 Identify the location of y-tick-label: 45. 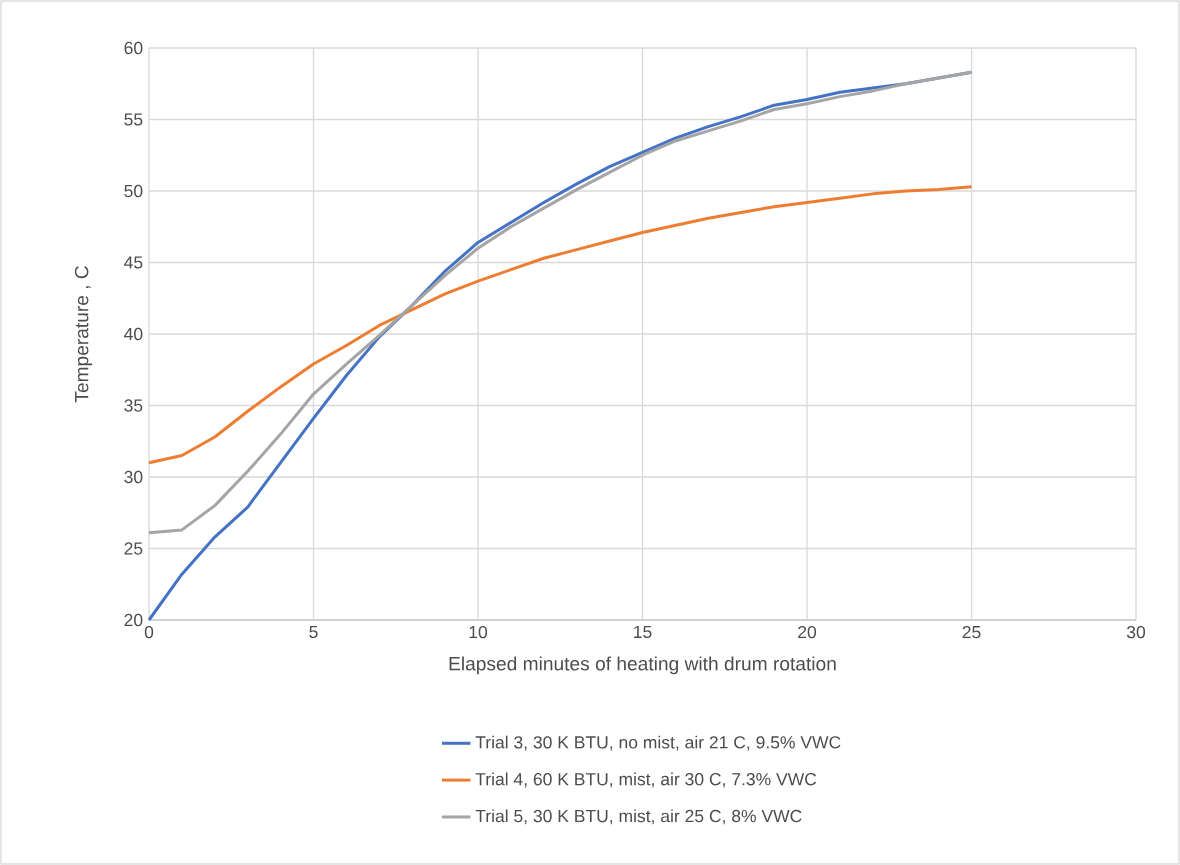
(133, 262).